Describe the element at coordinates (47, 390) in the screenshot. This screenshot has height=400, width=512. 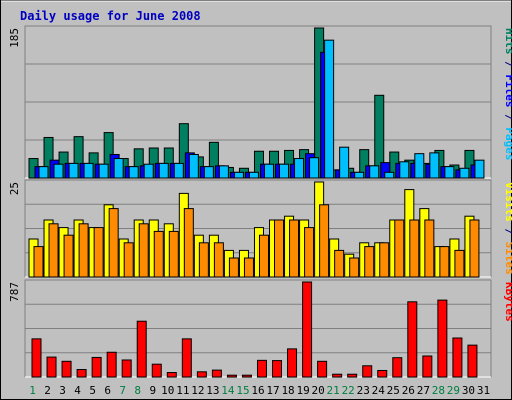
I see `x-tick-label-day-2: 2` at that location.